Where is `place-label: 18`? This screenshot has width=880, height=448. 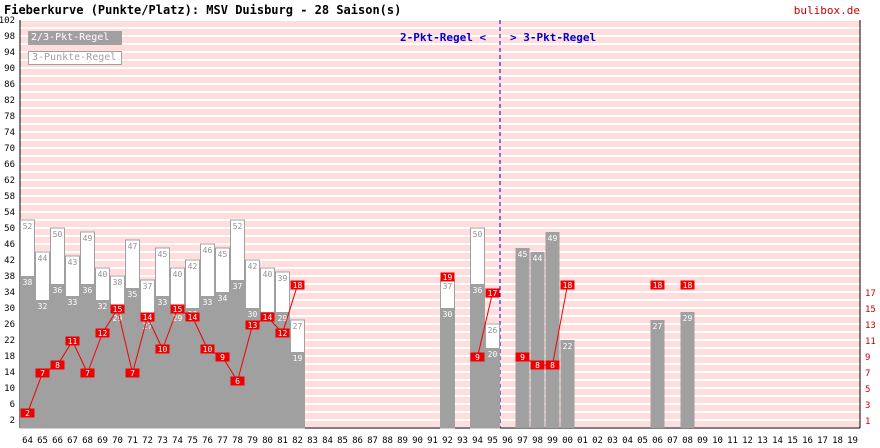 place-label: 18 is located at coordinates (688, 285).